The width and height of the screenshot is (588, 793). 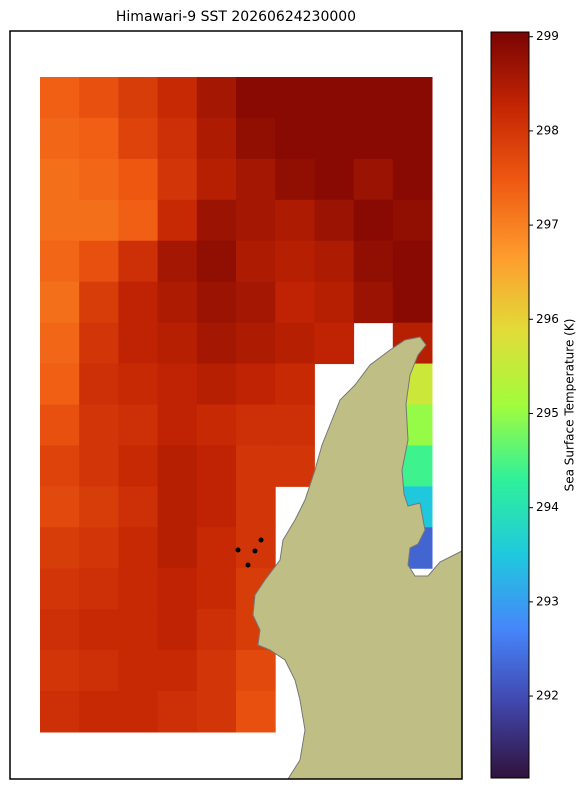 I want to click on colorbar-tick-label: 293, so click(x=547, y=601).